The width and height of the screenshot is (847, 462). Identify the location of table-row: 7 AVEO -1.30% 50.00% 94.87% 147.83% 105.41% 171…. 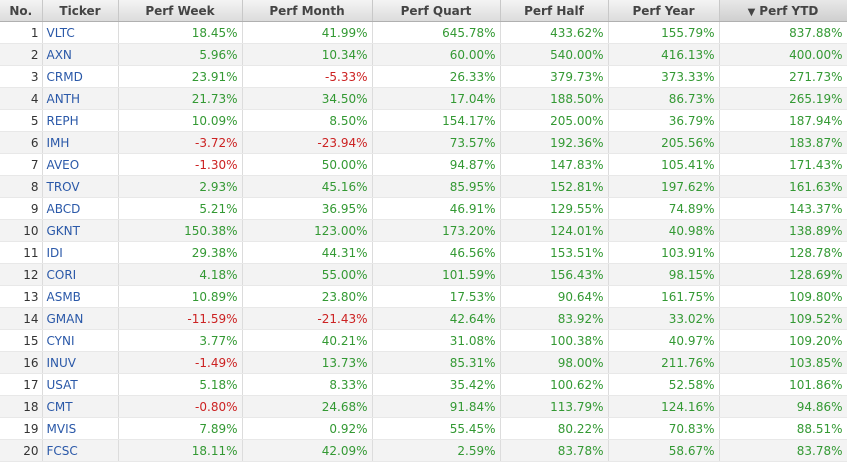
(423, 164).